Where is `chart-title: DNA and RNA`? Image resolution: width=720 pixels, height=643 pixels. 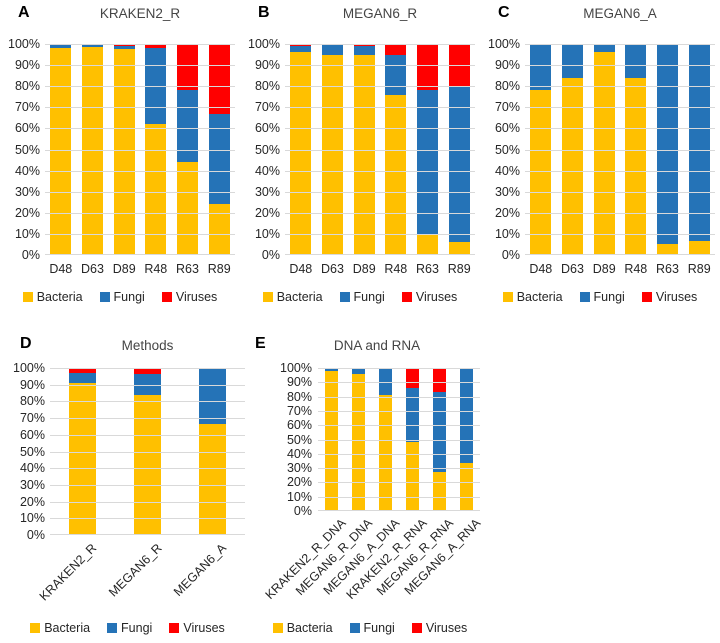
chart-title: DNA and RNA is located at coordinates (377, 345).